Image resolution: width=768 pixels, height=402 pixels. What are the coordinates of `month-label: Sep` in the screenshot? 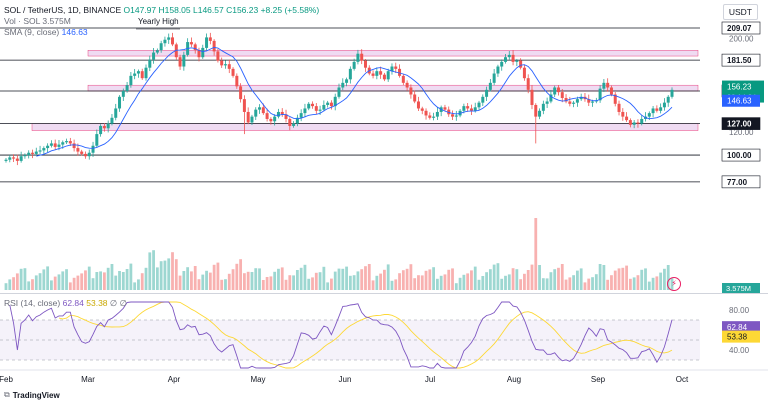 It's located at (598, 379).